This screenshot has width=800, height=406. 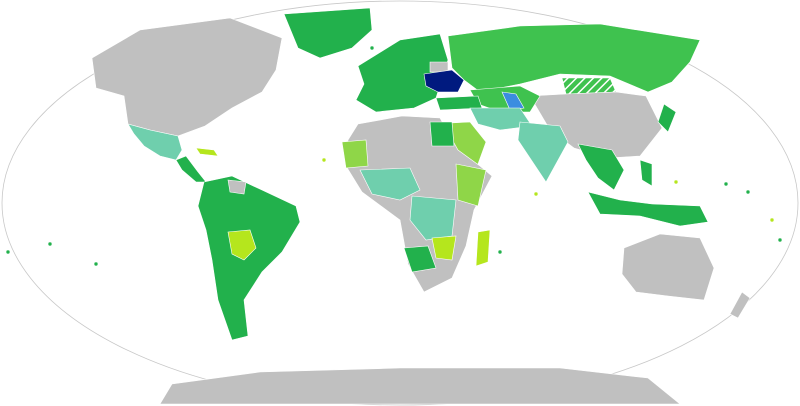 What do you see at coordinates (402, 73) in the screenshot?
I see `europe` at bounding box center [402, 73].